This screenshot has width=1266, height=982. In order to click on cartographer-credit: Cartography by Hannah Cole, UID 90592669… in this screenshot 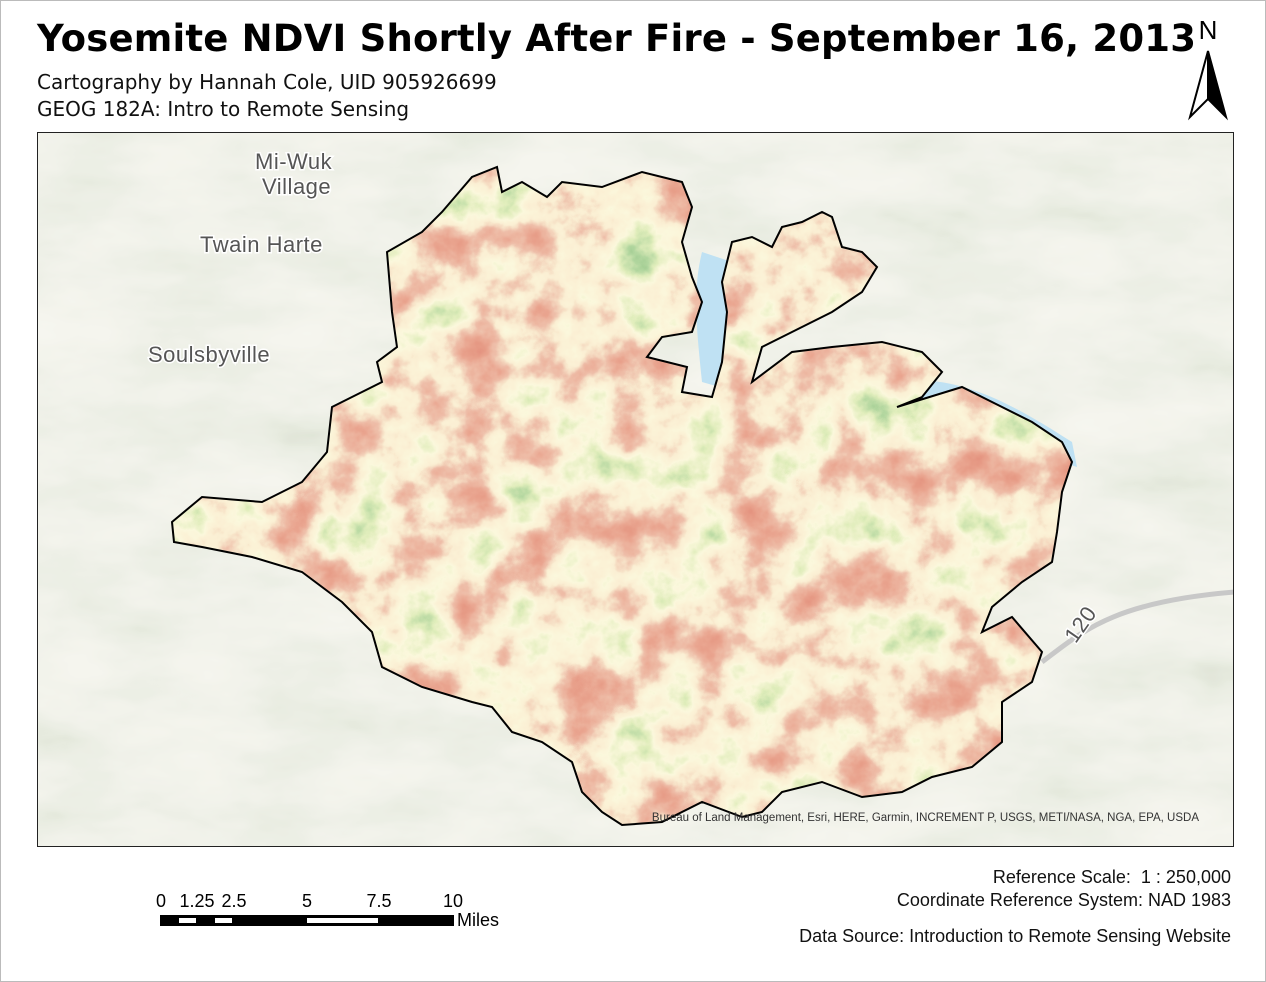, I will do `click(267, 82)`.